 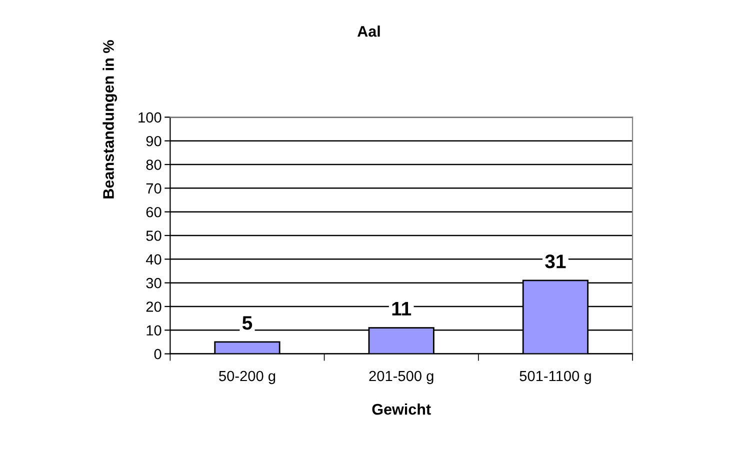 What do you see at coordinates (154, 259) in the screenshot?
I see `y-tick-label: 40` at bounding box center [154, 259].